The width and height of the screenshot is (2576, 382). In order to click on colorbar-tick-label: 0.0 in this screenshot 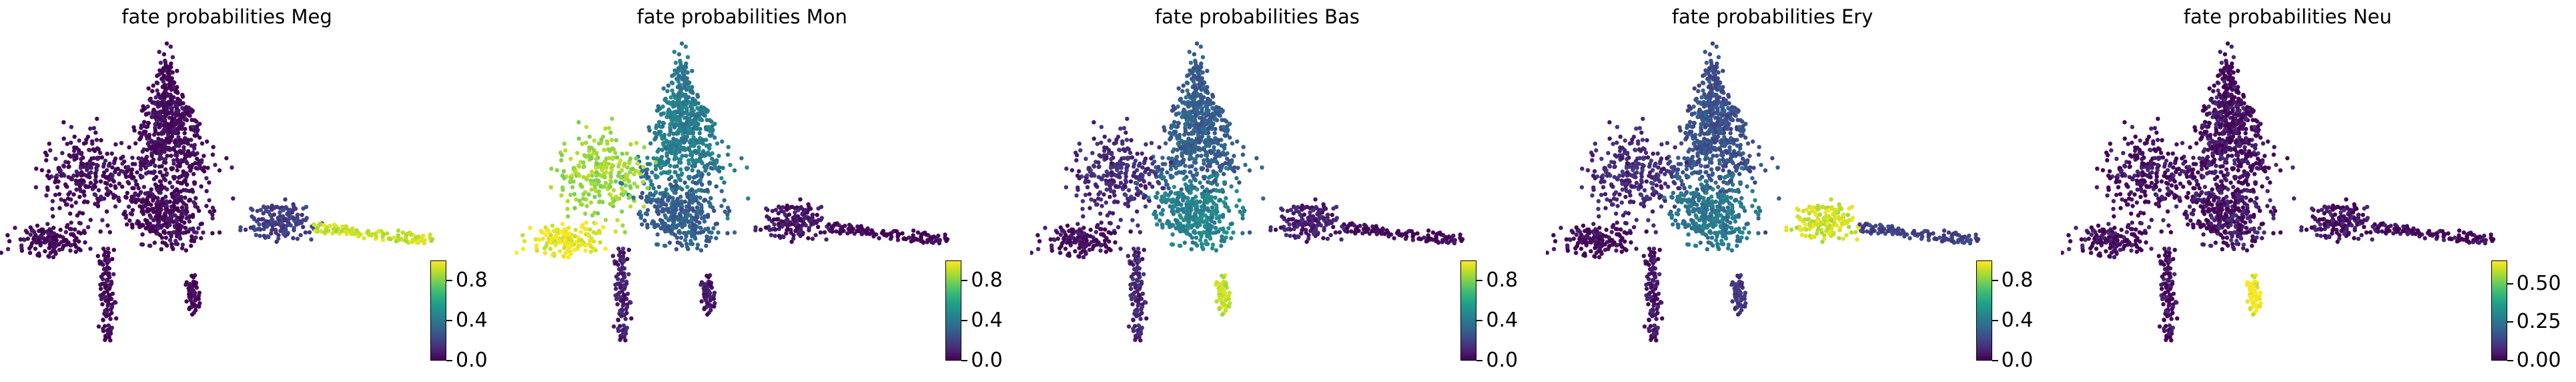, I will do `click(472, 360)`.